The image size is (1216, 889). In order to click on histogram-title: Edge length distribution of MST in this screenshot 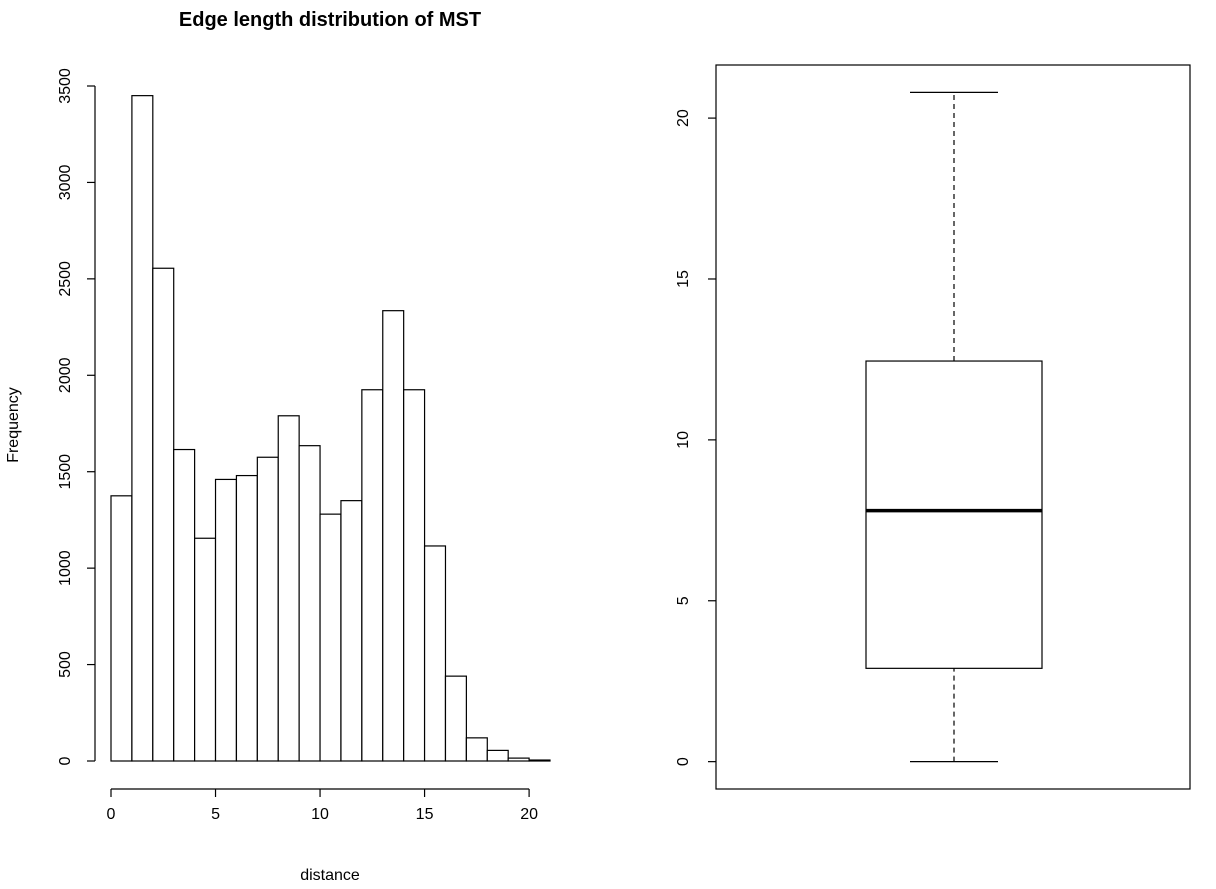, I will do `click(330, 20)`.